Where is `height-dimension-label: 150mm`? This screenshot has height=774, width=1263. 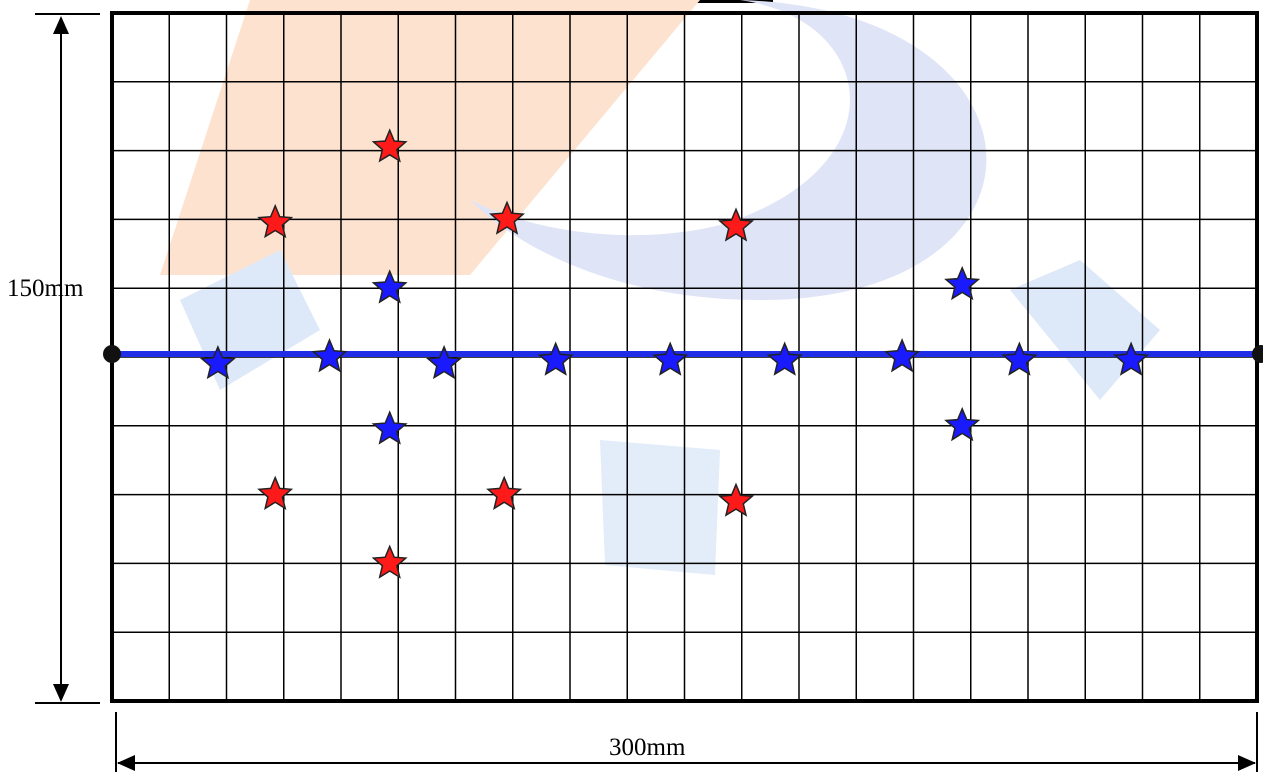 height-dimension-label: 150mm is located at coordinates (45, 288).